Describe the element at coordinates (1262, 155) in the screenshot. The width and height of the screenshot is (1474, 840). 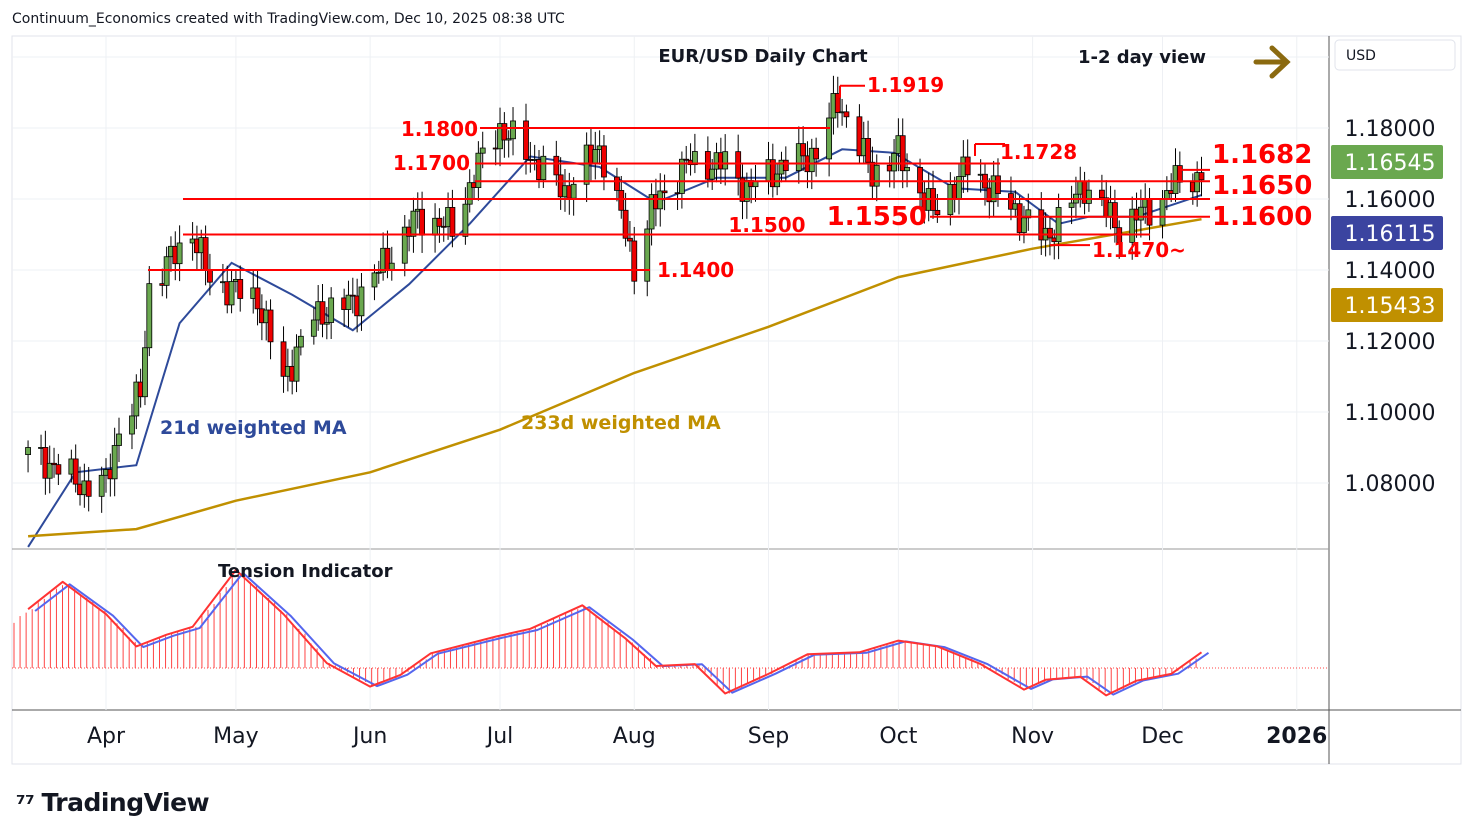
I see `level-label: 1.1682` at that location.